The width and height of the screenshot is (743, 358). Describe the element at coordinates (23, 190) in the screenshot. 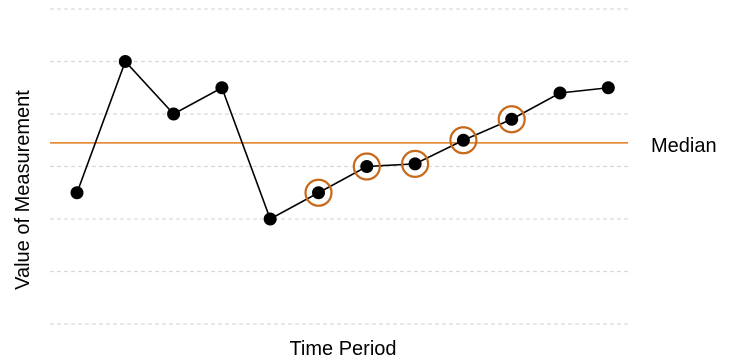

I see `y-axis-title: Value of Measurement` at that location.